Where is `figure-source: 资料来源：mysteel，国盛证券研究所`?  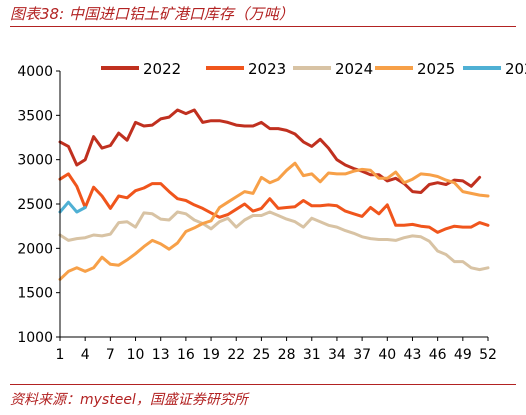
figure-source: 资料来源：mysteel，国盛证券研究所 is located at coordinates (129, 400).